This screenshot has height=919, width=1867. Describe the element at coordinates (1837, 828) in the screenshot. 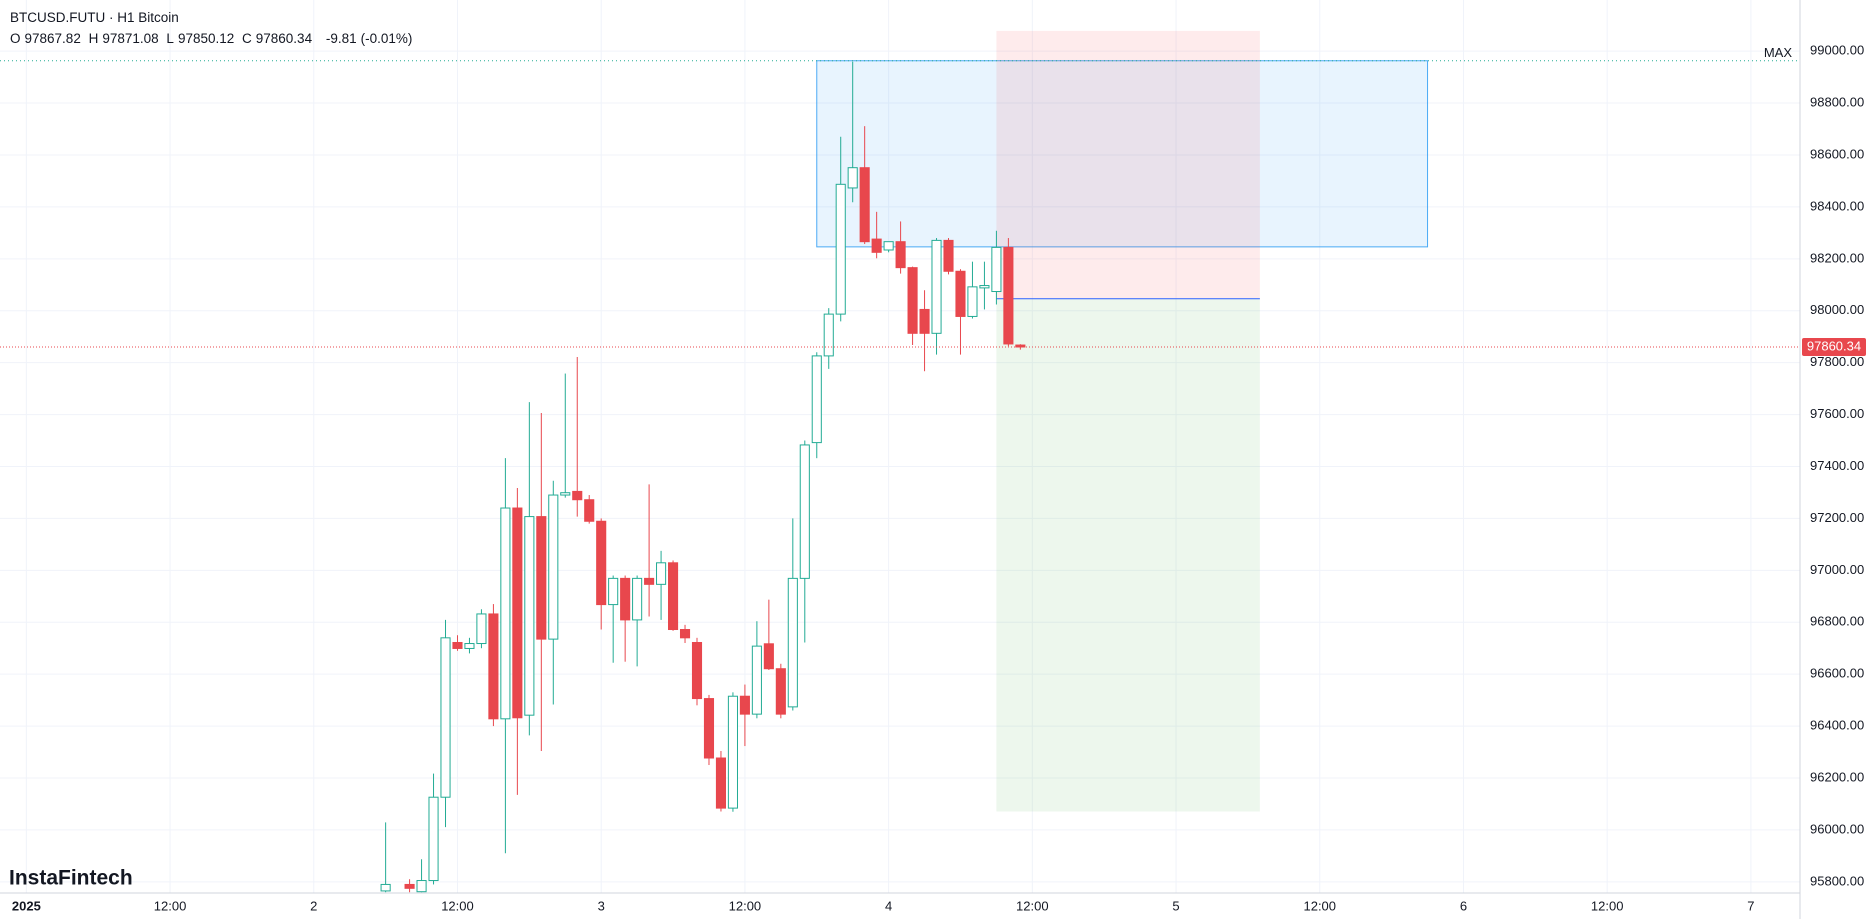

I see `y-tick-label: 96000.00` at that location.